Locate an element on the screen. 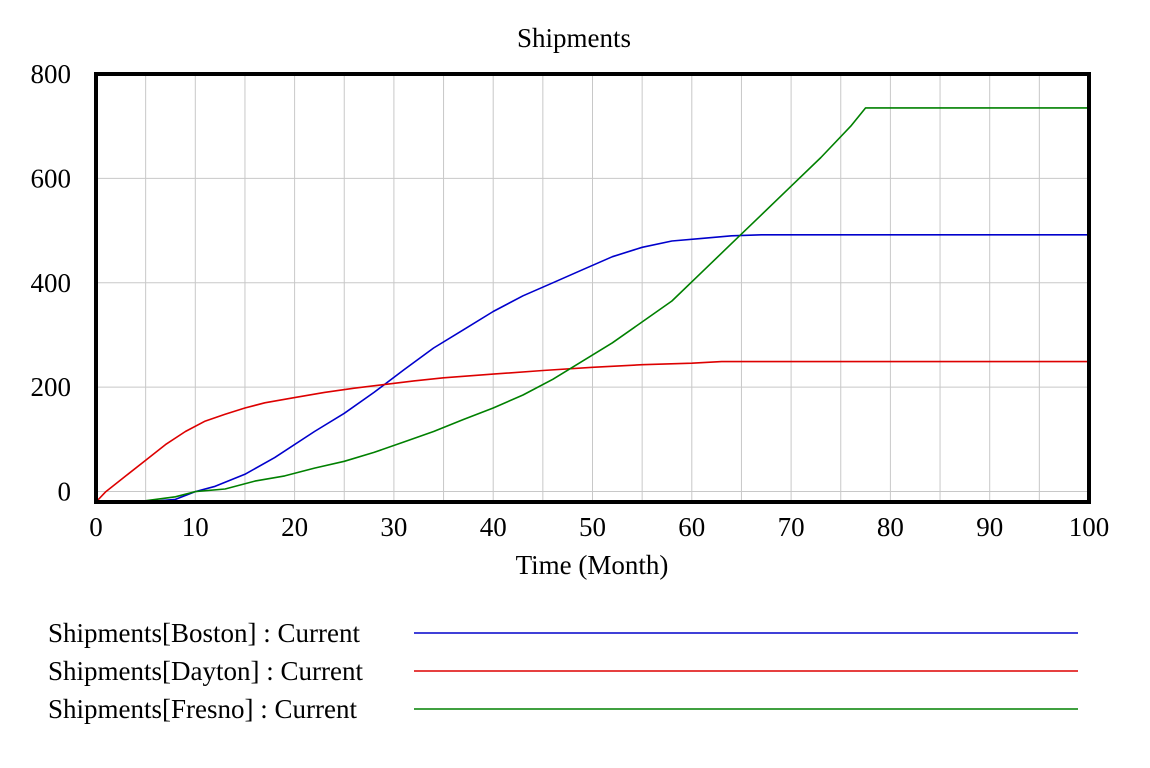 The image size is (1150, 768). chart-title: Shipments is located at coordinates (574, 38).